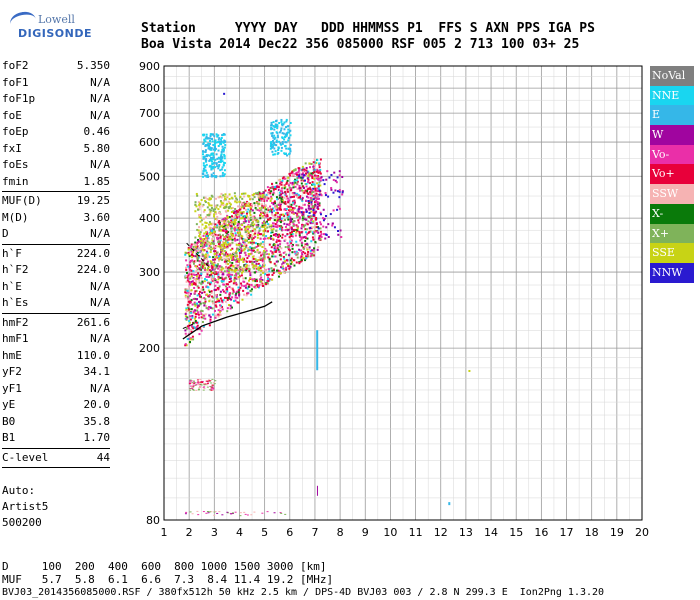  I want to click on x-tick-label: 9, so click(365, 532).